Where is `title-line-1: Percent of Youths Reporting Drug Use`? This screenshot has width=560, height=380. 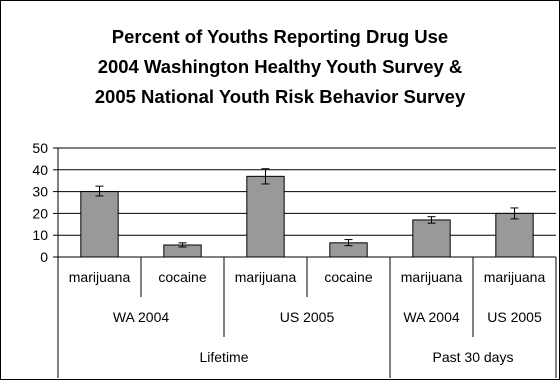
title-line-1: Percent of Youths Reporting Drug Use is located at coordinates (280, 36).